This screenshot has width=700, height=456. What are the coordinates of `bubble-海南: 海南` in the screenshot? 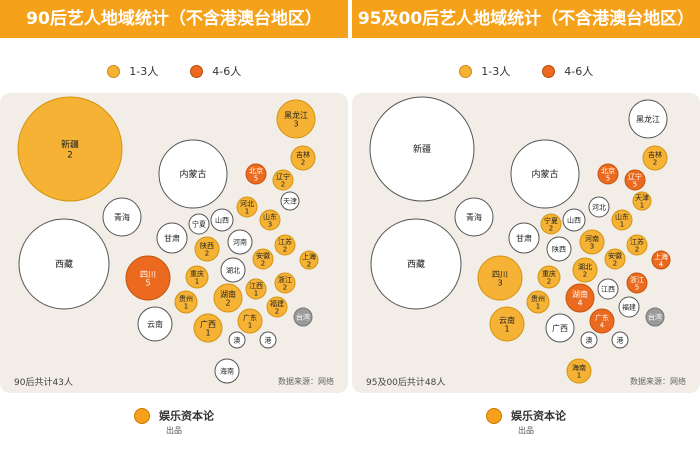 It's located at (227, 371).